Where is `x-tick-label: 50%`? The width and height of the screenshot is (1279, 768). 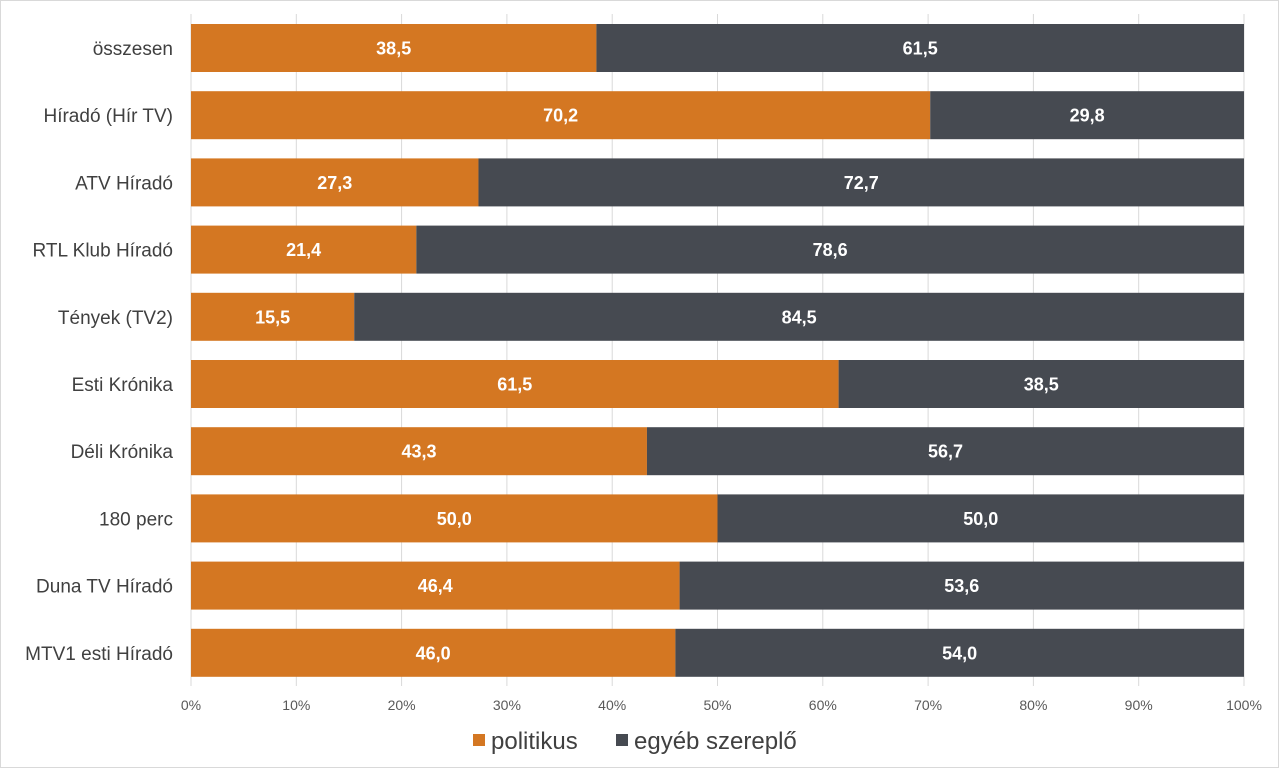
x-tick-label: 50% is located at coordinates (717, 705).